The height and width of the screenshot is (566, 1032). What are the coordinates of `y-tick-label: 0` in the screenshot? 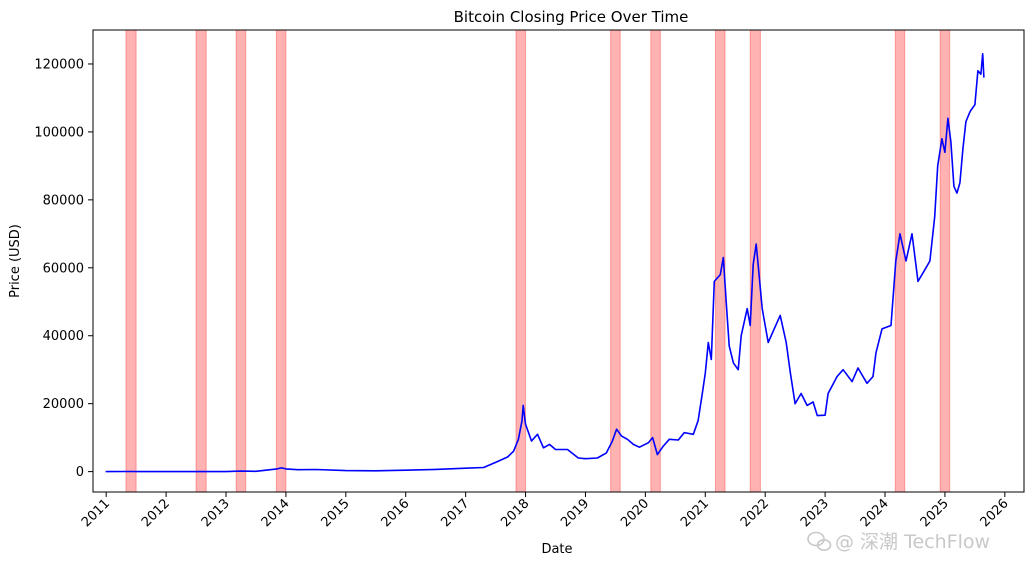 It's located at (80, 472).